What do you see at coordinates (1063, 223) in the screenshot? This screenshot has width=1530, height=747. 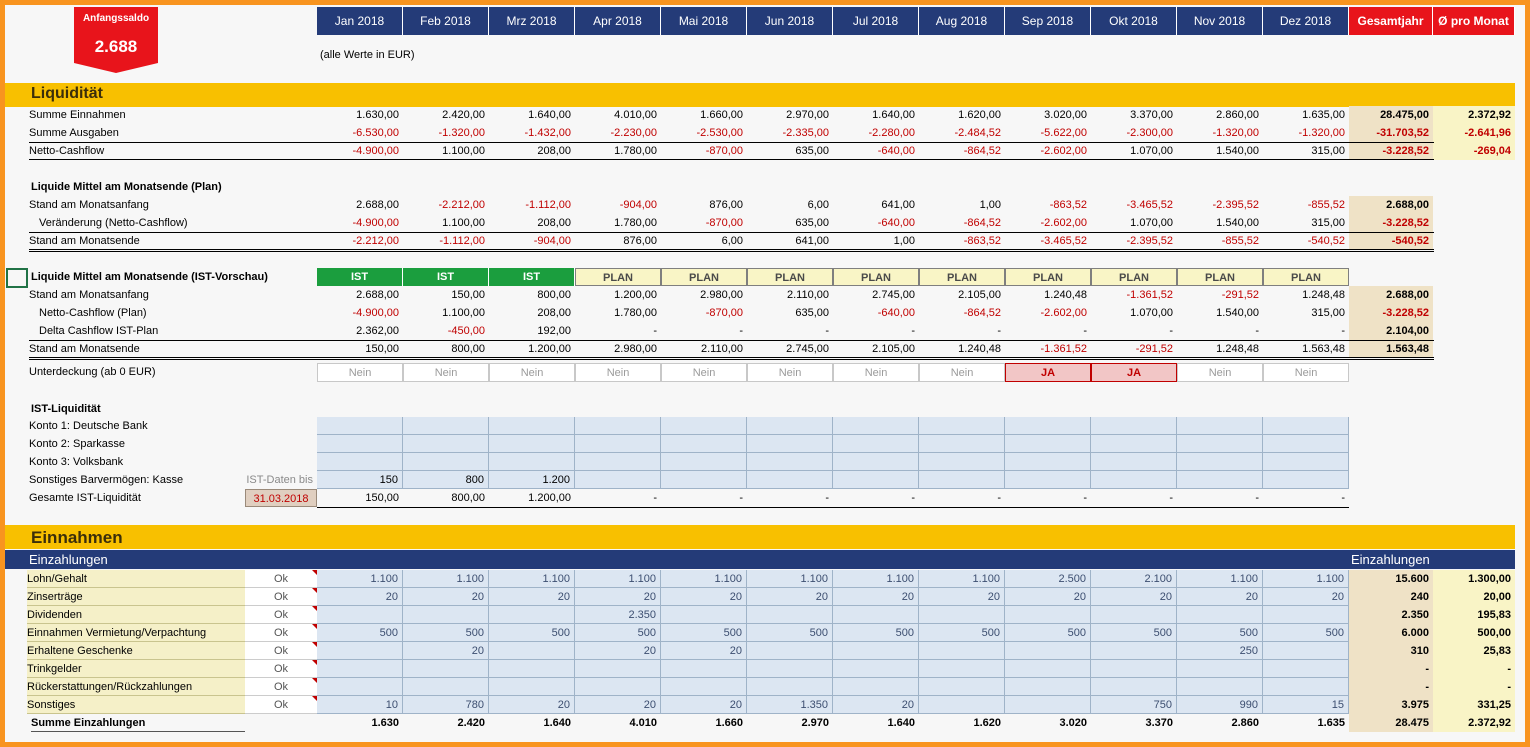 I see `value-cell: -2.602,00` at bounding box center [1063, 223].